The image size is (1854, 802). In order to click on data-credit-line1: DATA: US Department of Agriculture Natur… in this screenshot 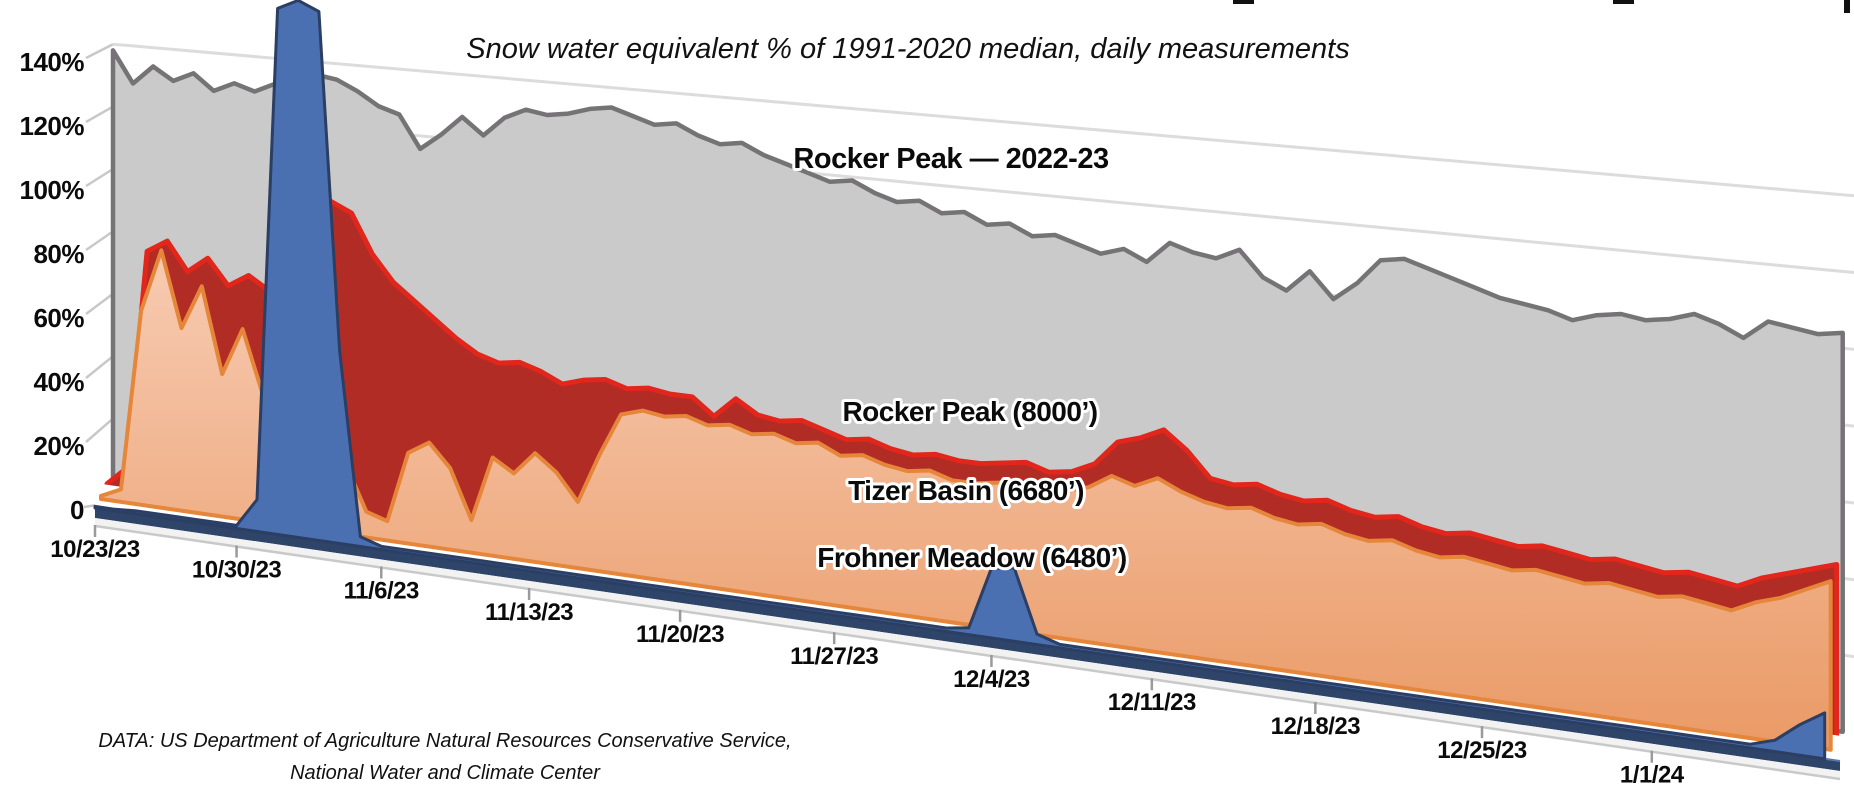, I will do `click(444, 741)`.